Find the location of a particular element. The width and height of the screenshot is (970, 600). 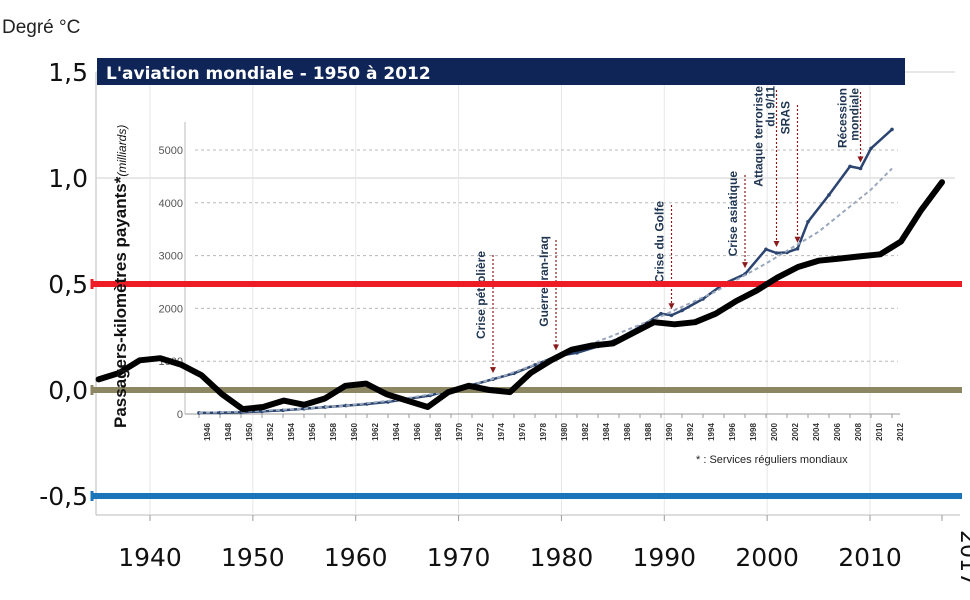

outer-x-tick-label: 1980 is located at coordinates (562, 557).